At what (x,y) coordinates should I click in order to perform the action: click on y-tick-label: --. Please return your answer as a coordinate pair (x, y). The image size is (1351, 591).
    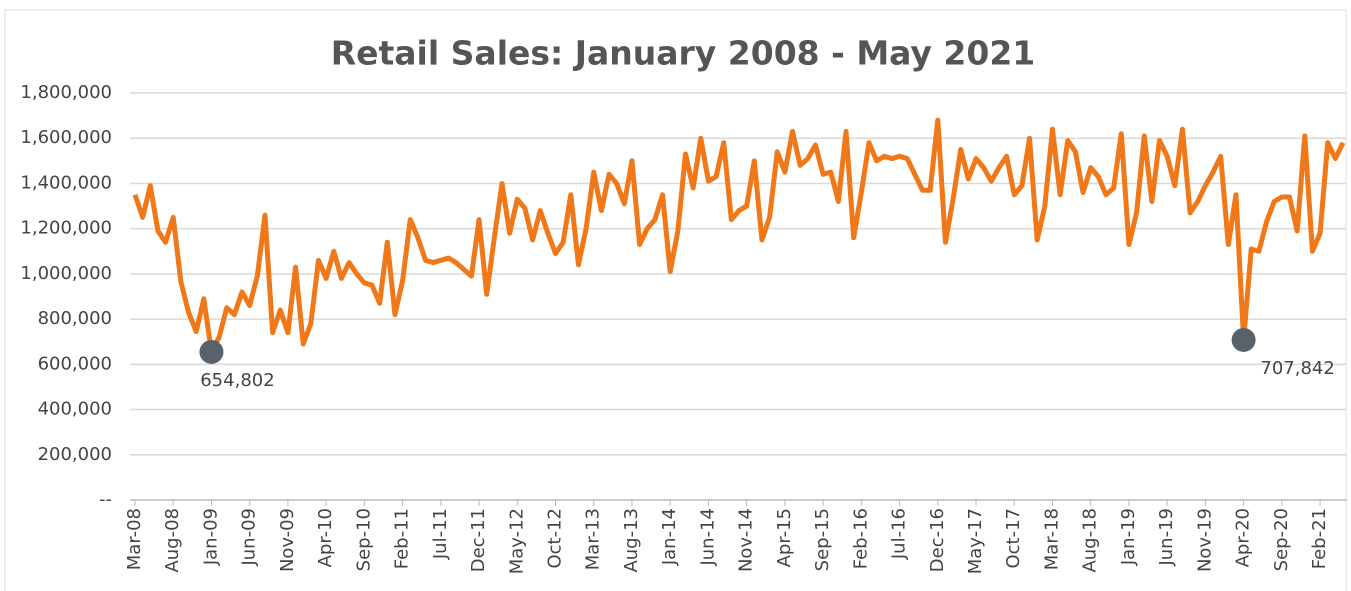
    Looking at the image, I should click on (105, 499).